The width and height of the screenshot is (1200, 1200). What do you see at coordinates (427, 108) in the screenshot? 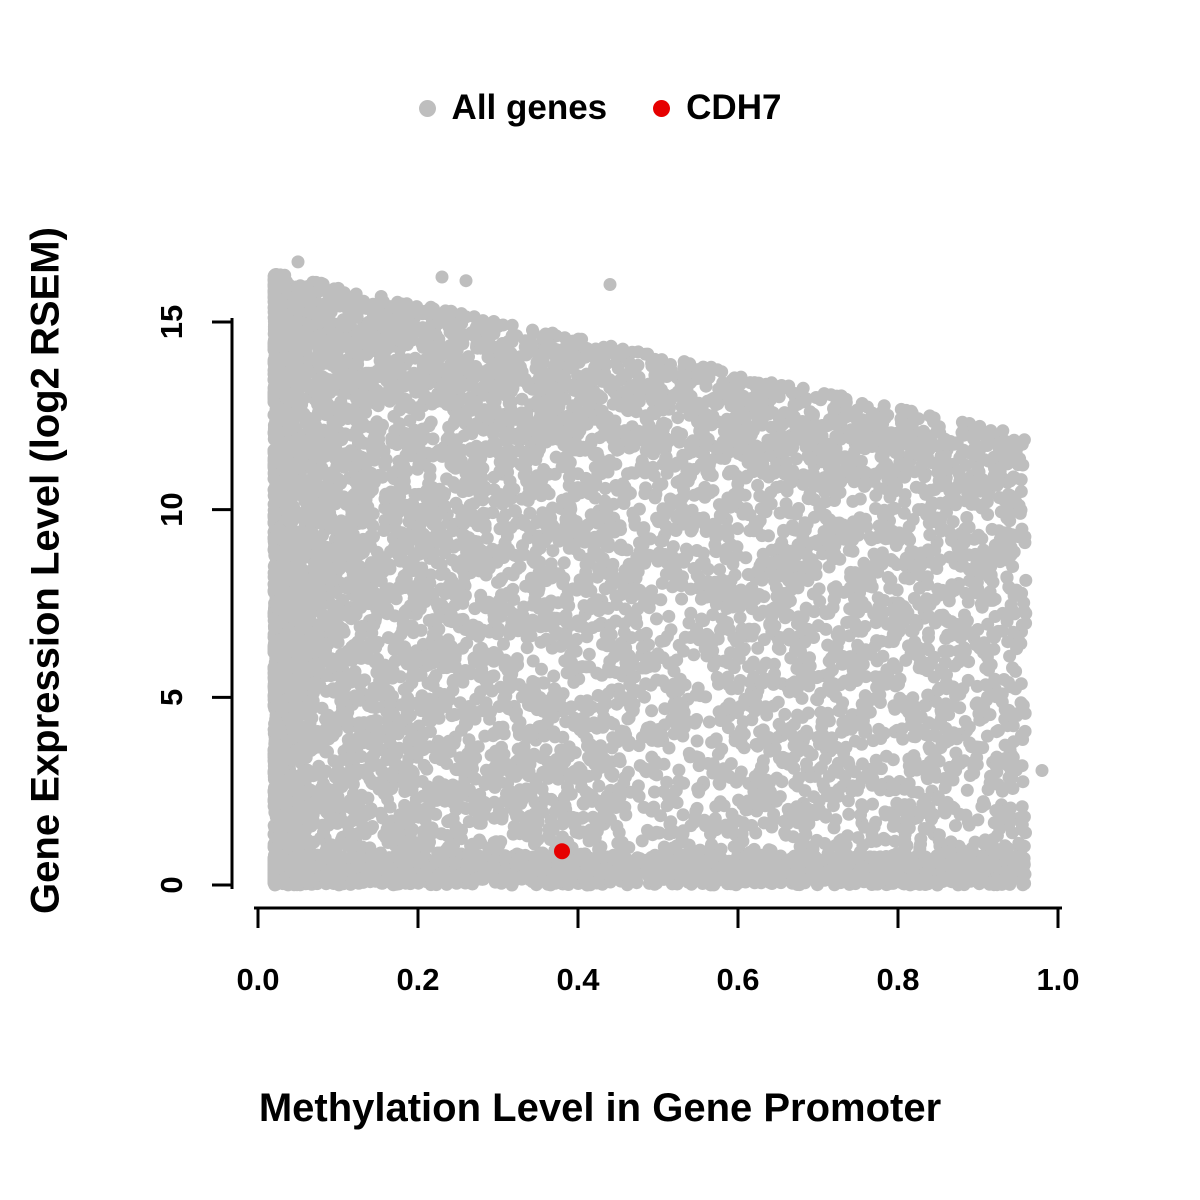
I see `gray-dot-icon` at bounding box center [427, 108].